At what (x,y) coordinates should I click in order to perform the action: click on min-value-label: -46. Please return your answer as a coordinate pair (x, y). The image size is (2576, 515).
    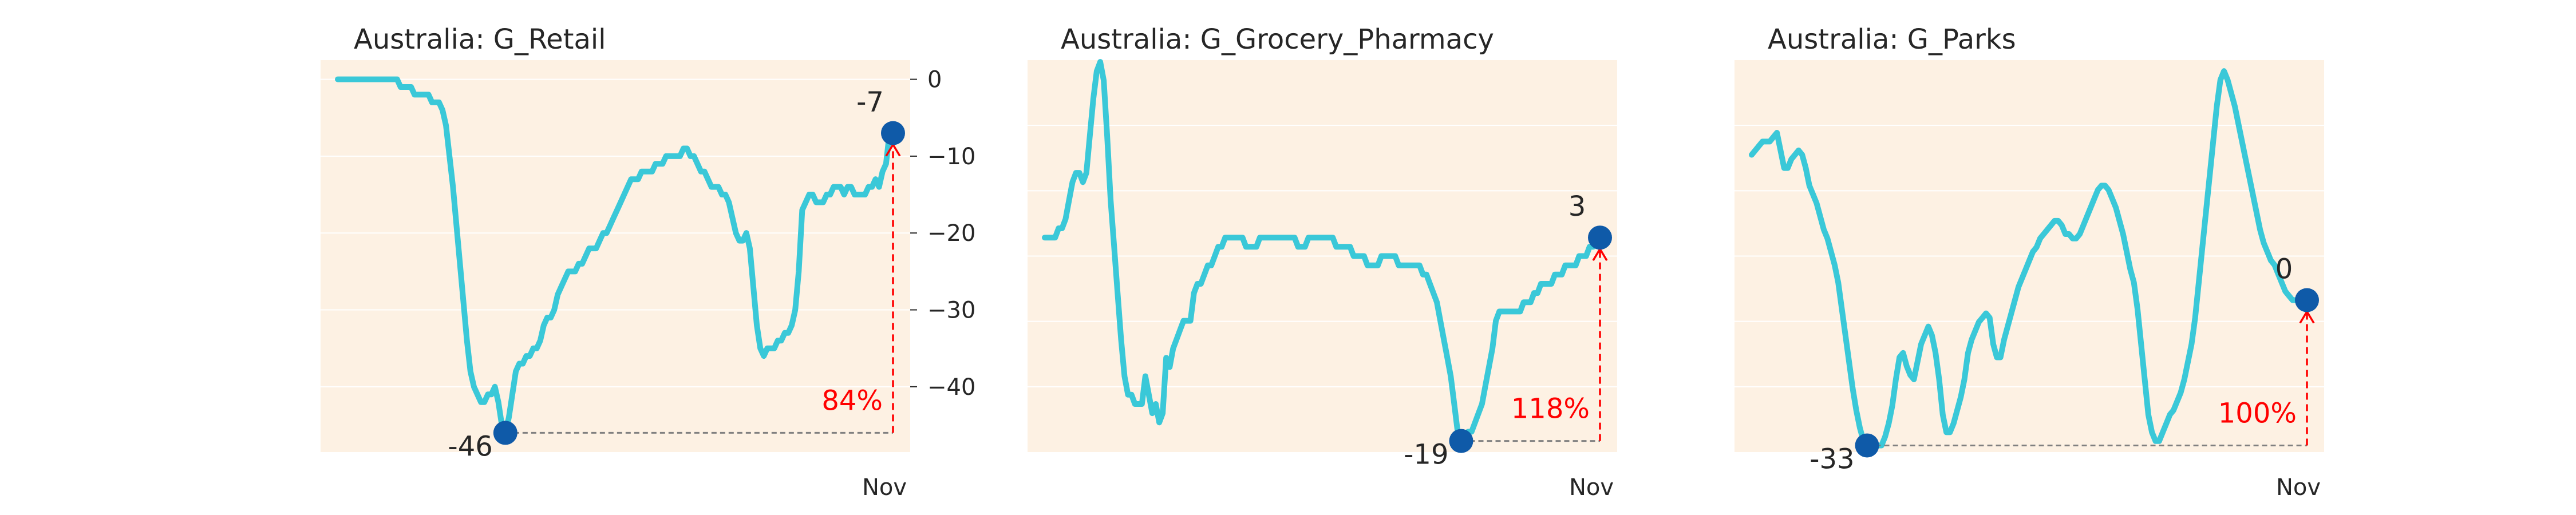
    Looking at the image, I should click on (470, 446).